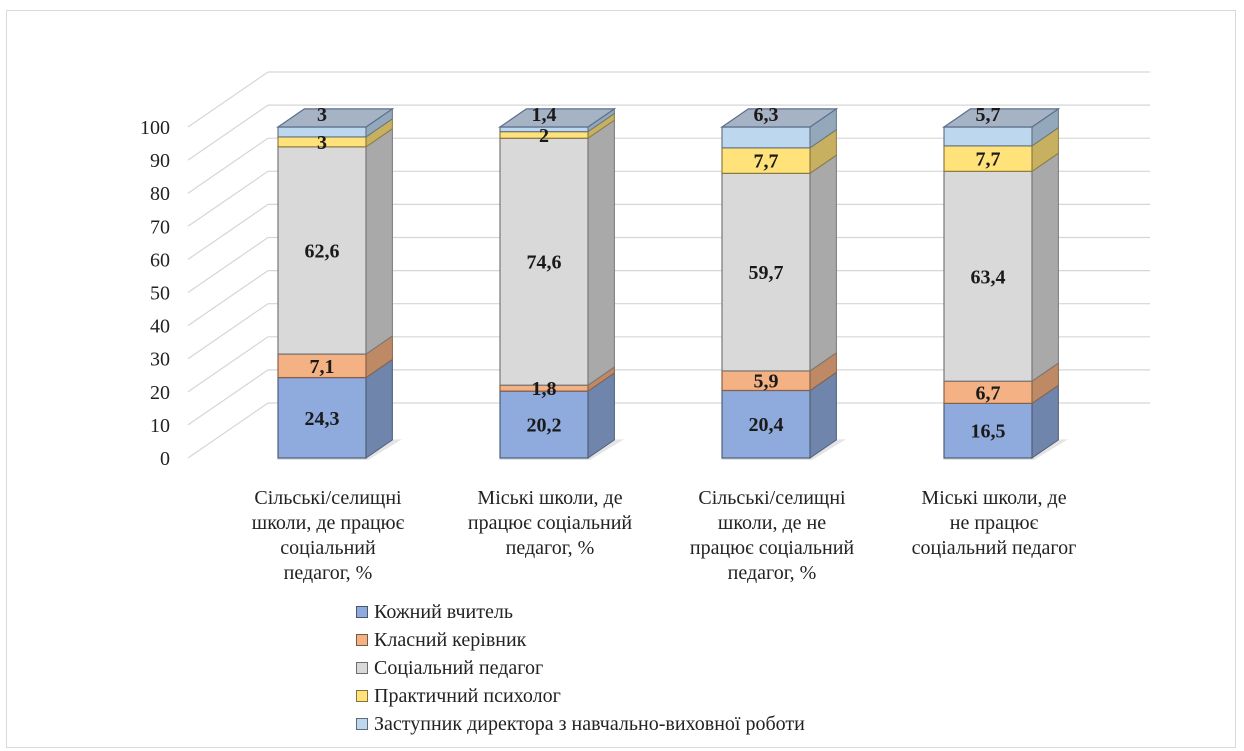  I want to click on legend-label: Соціальний педагог, so click(459, 667).